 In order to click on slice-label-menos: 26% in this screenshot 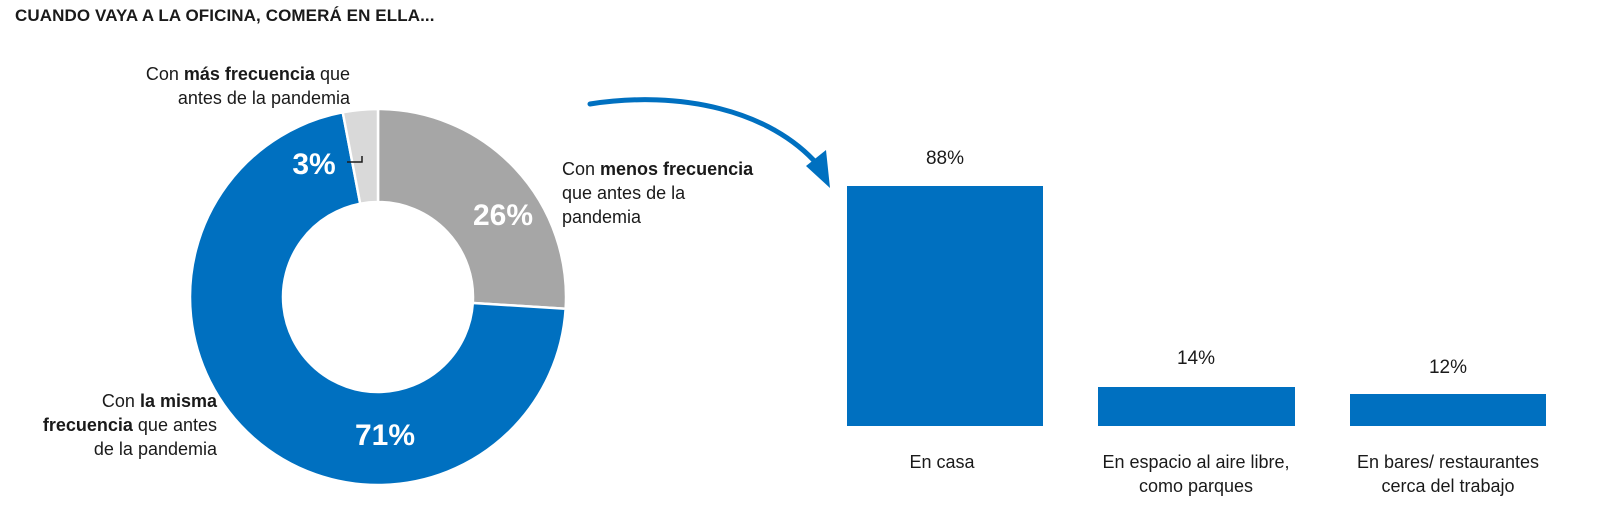, I will do `click(503, 215)`.